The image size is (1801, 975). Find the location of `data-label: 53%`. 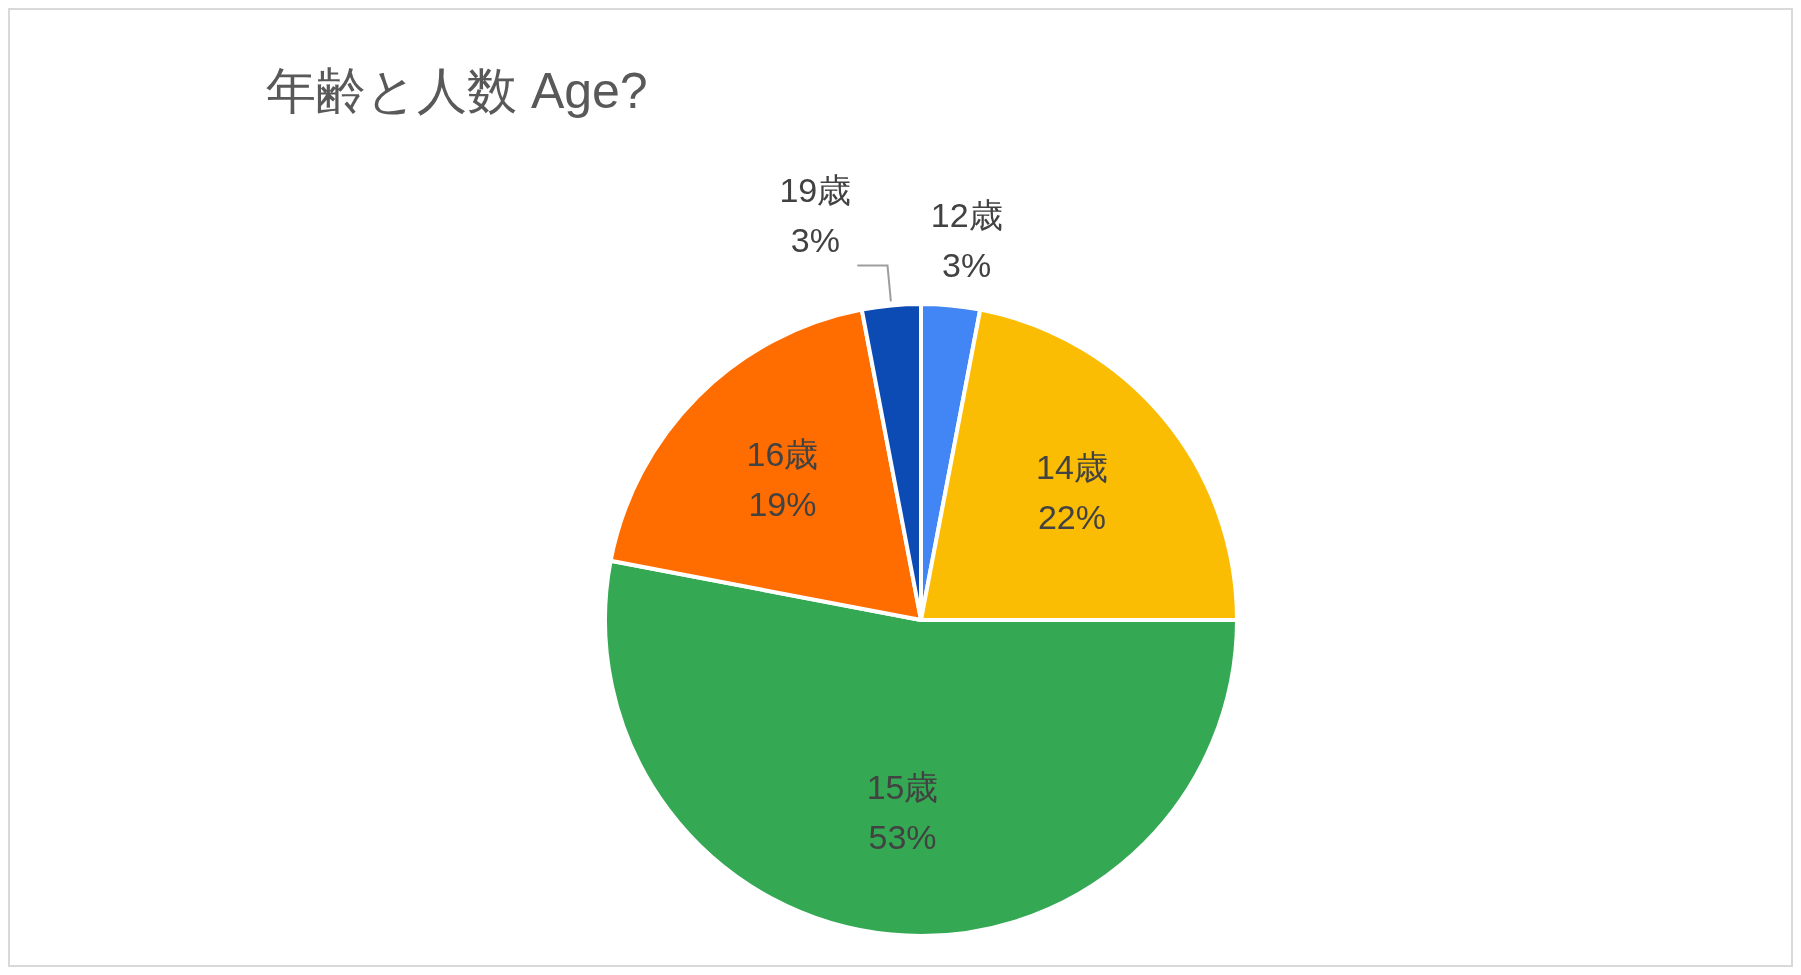

data-label: 53% is located at coordinates (902, 837).